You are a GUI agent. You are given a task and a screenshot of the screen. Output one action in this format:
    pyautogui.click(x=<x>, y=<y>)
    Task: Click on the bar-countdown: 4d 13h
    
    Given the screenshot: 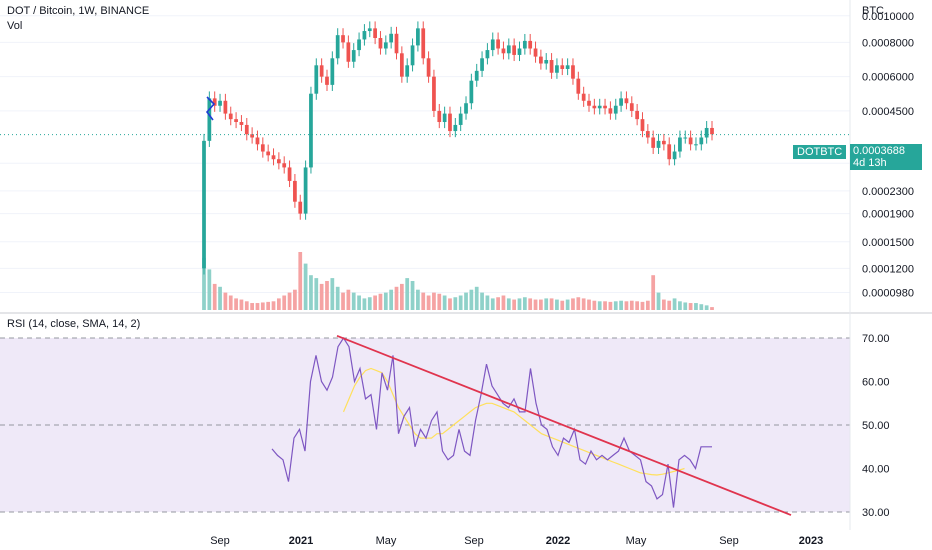 What is the action you would take?
    pyautogui.click(x=870, y=163)
    